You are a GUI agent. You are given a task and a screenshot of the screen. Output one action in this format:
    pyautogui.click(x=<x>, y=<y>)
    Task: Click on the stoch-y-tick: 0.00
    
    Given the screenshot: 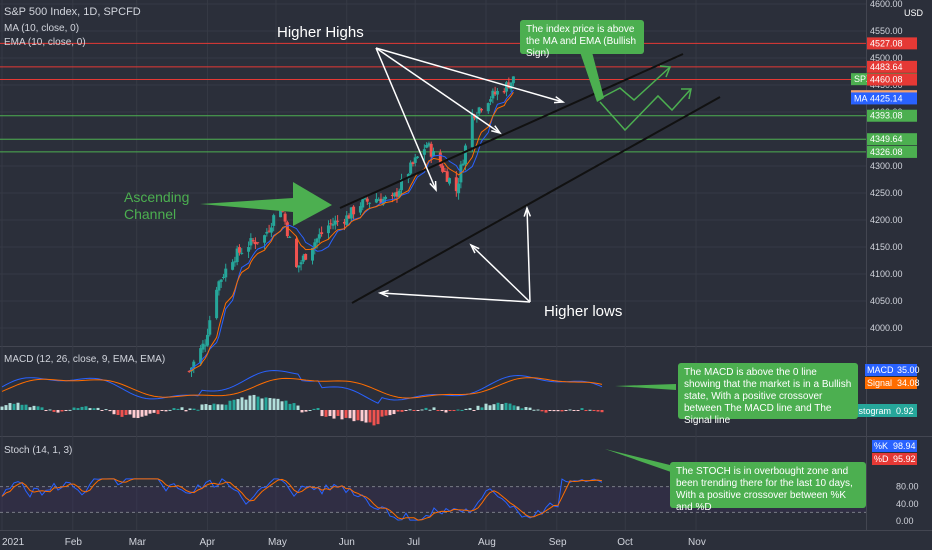 What is the action you would take?
    pyautogui.click(x=905, y=521)
    